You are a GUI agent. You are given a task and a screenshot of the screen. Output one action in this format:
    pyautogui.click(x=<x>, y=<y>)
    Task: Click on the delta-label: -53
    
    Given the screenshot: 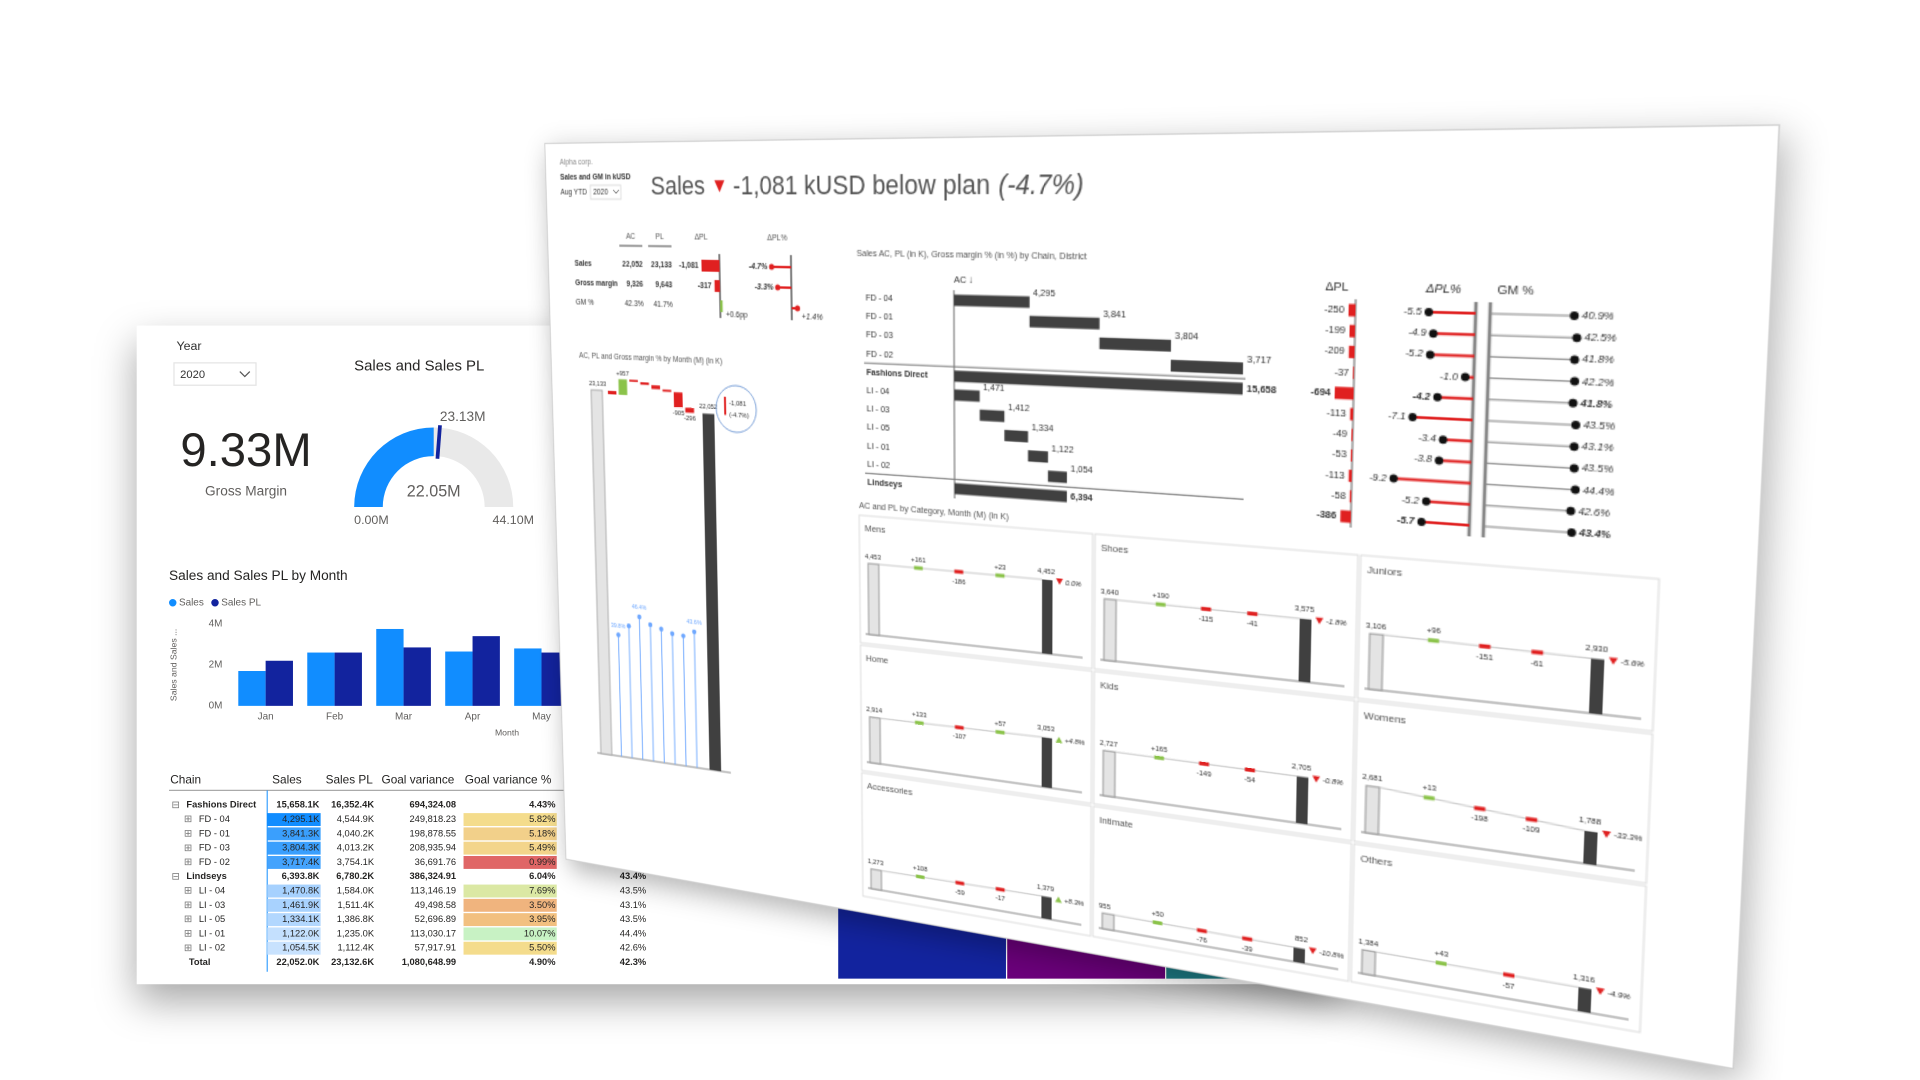 What is the action you would take?
    pyautogui.click(x=1339, y=454)
    